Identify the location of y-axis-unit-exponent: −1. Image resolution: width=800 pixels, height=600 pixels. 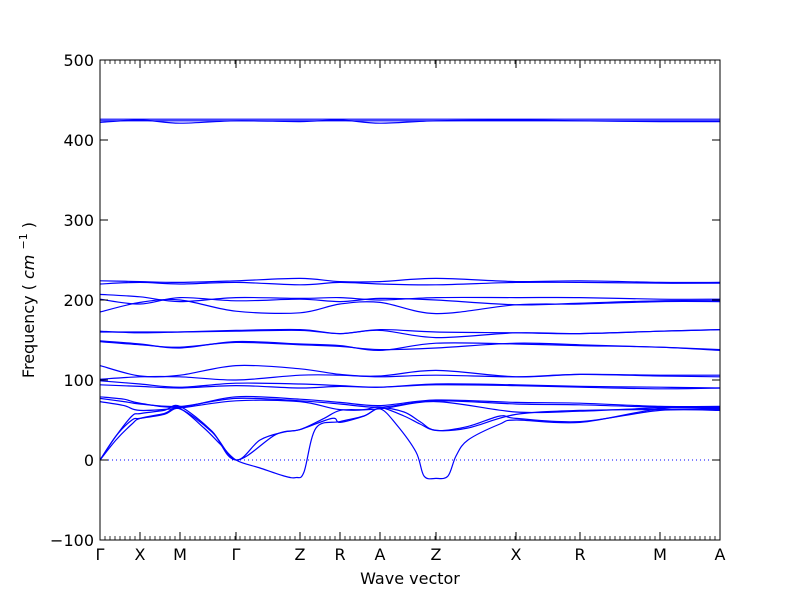
(23, 241).